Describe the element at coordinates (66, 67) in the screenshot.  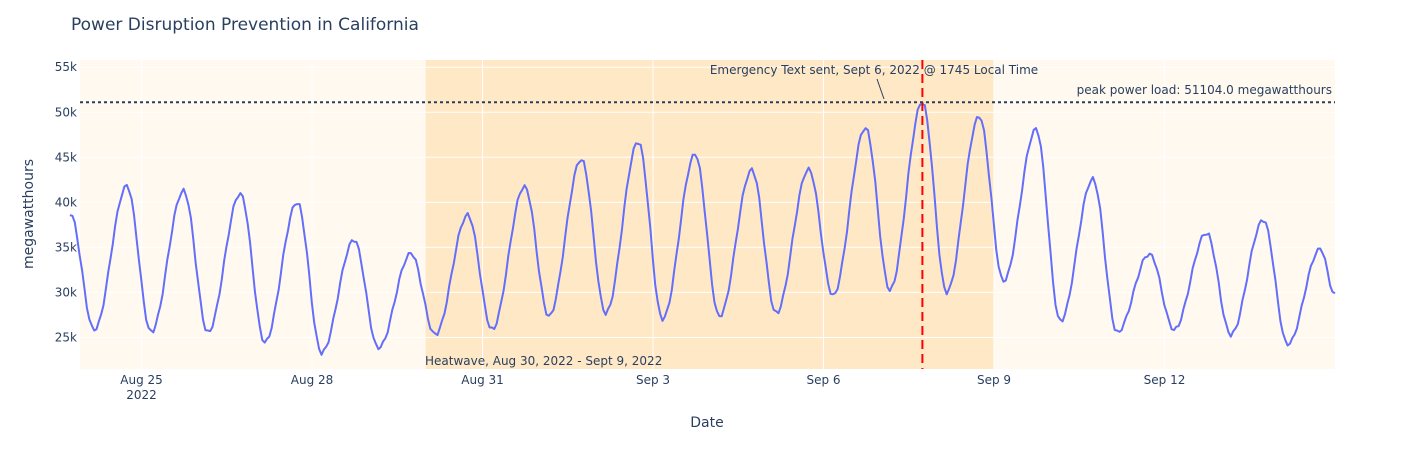
I see `y-tick-label: 55k` at that location.